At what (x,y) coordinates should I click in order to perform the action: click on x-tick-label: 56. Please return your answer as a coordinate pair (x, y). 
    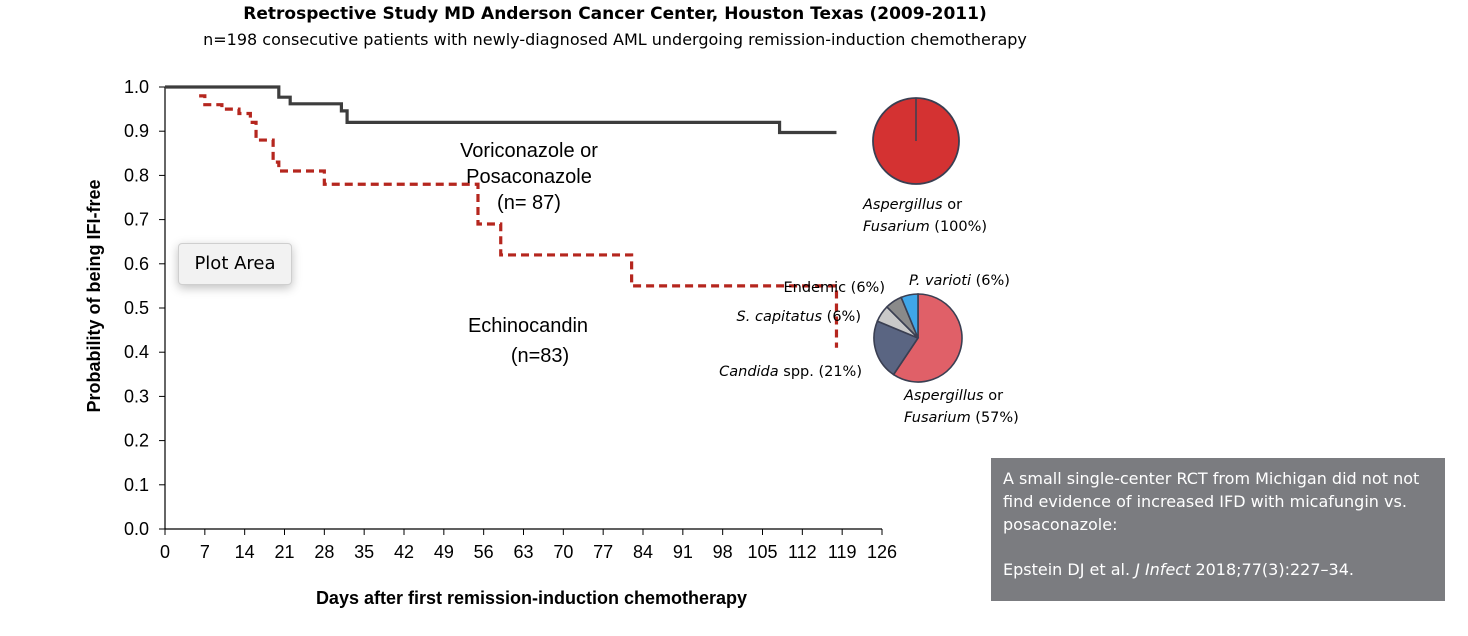
    Looking at the image, I should click on (484, 552).